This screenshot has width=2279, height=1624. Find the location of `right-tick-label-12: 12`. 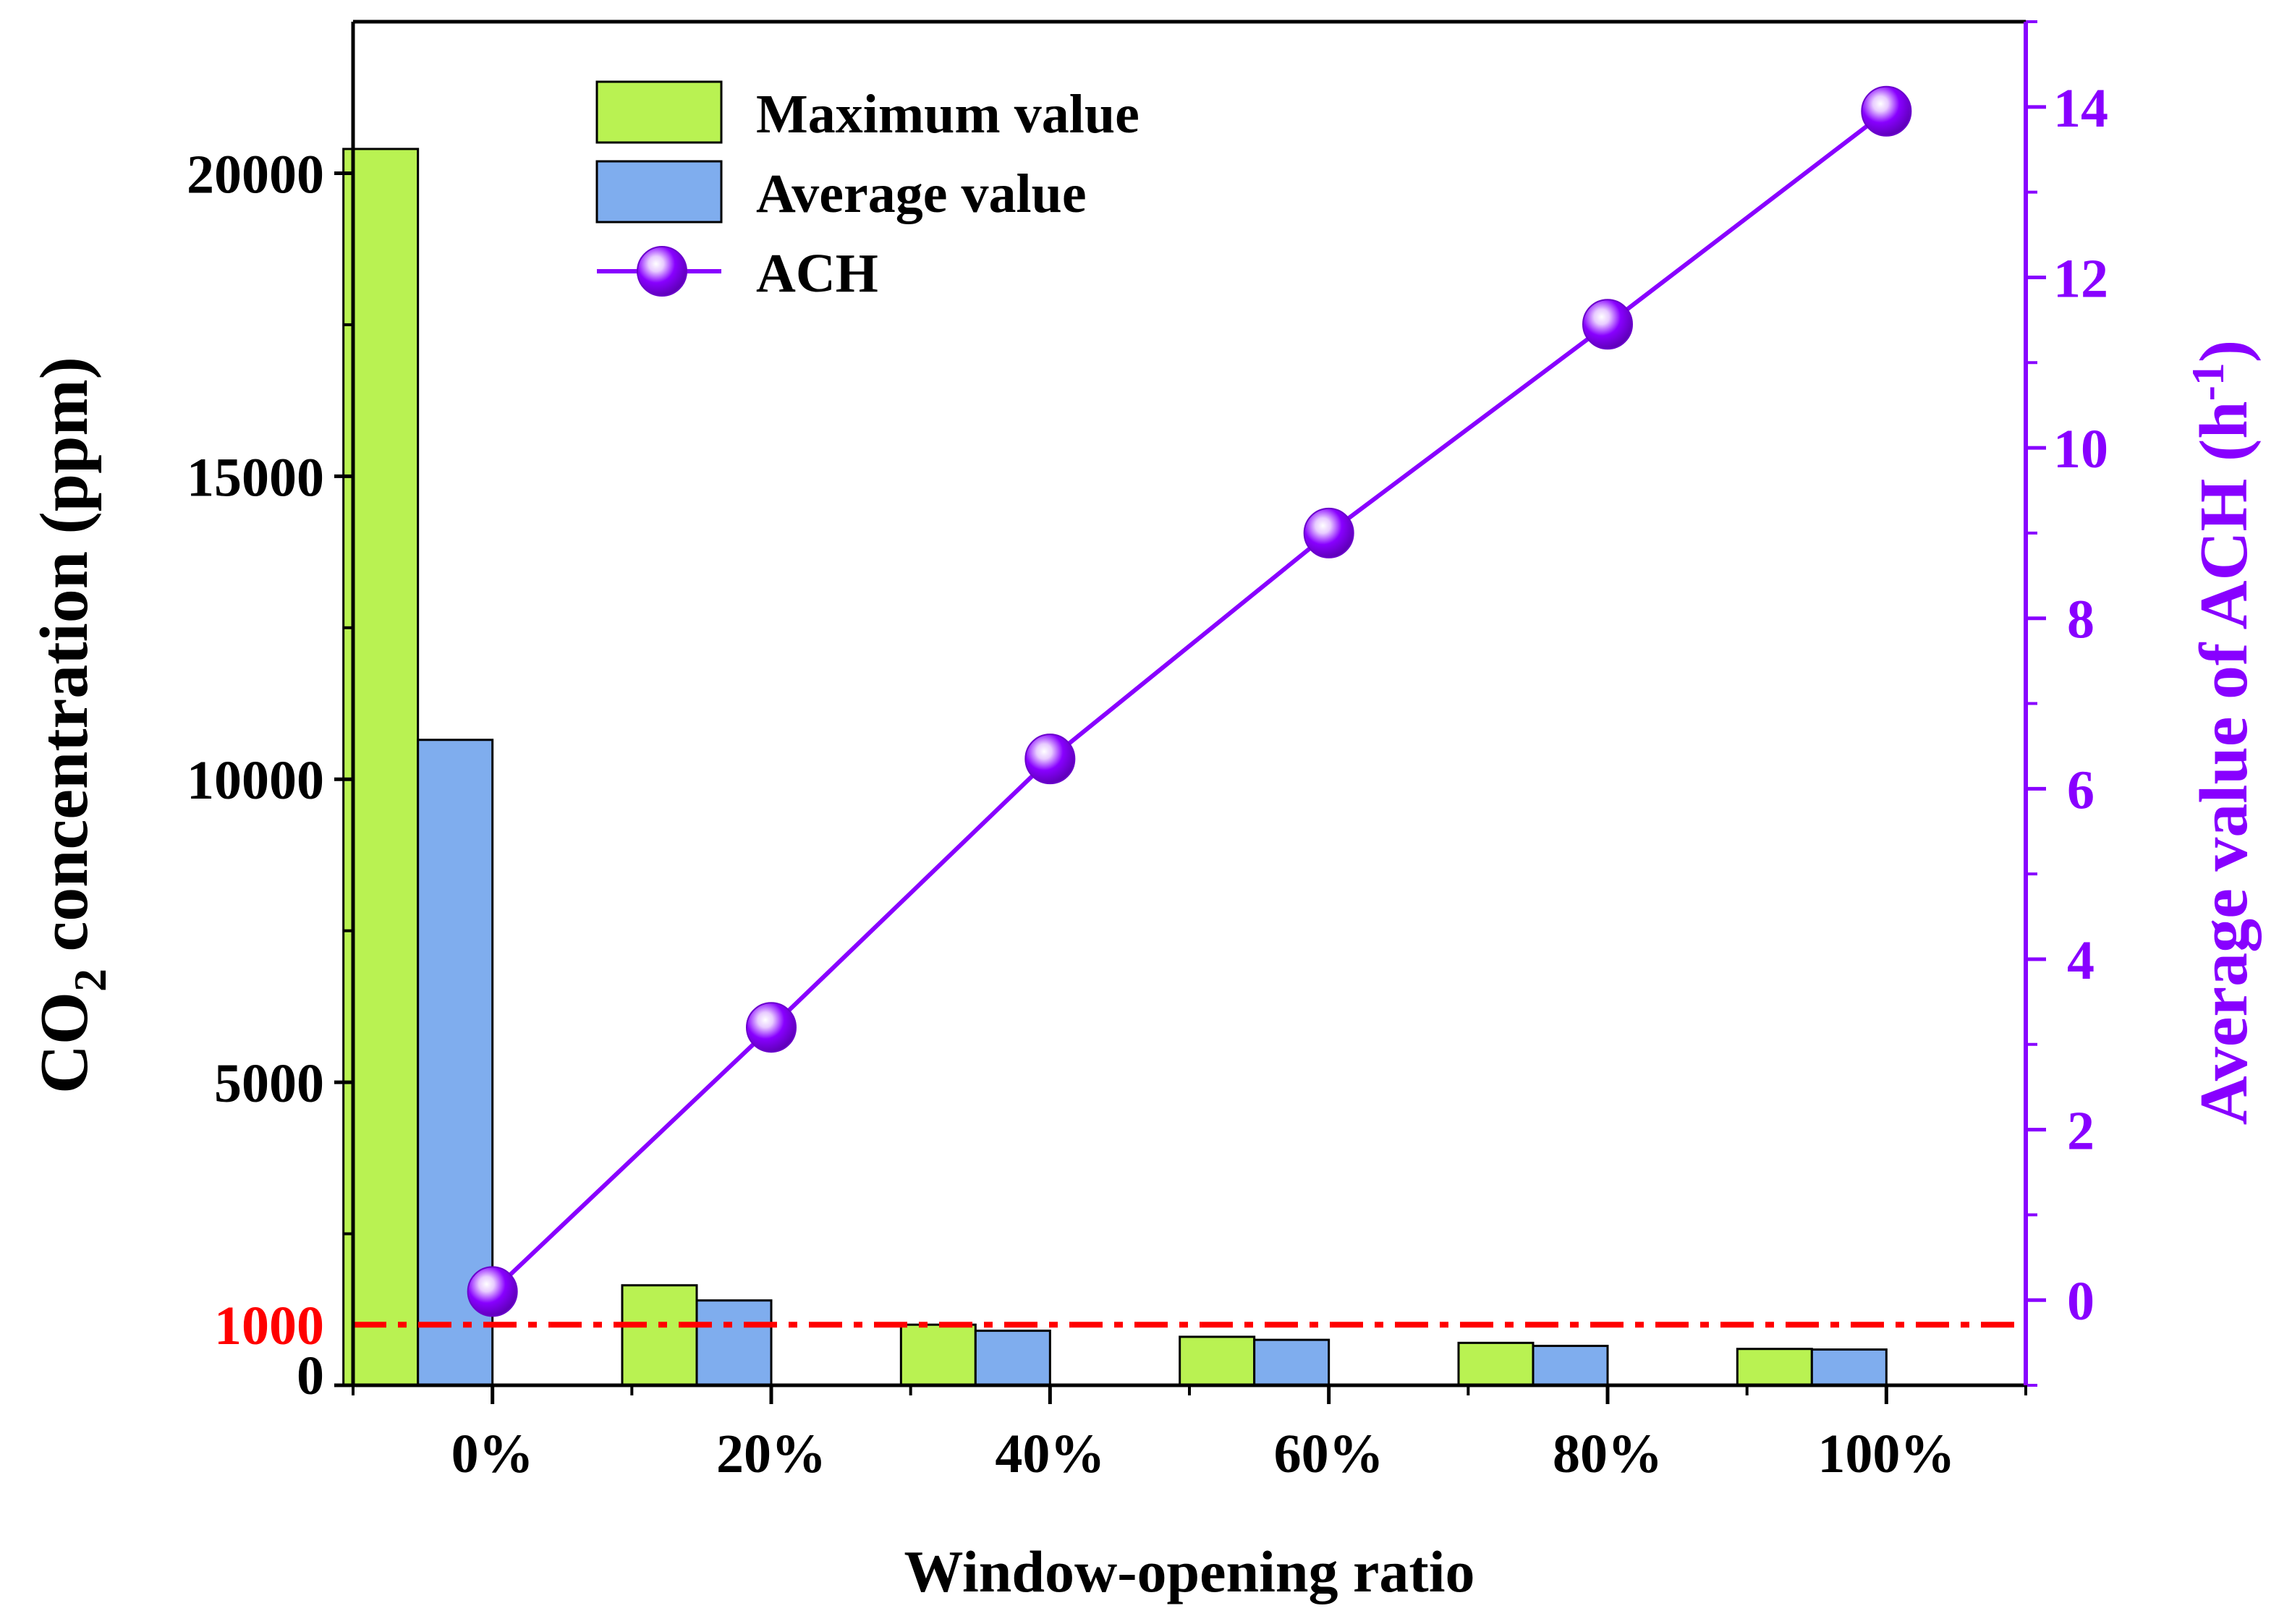

right-tick-label-12: 12 is located at coordinates (2080, 278).